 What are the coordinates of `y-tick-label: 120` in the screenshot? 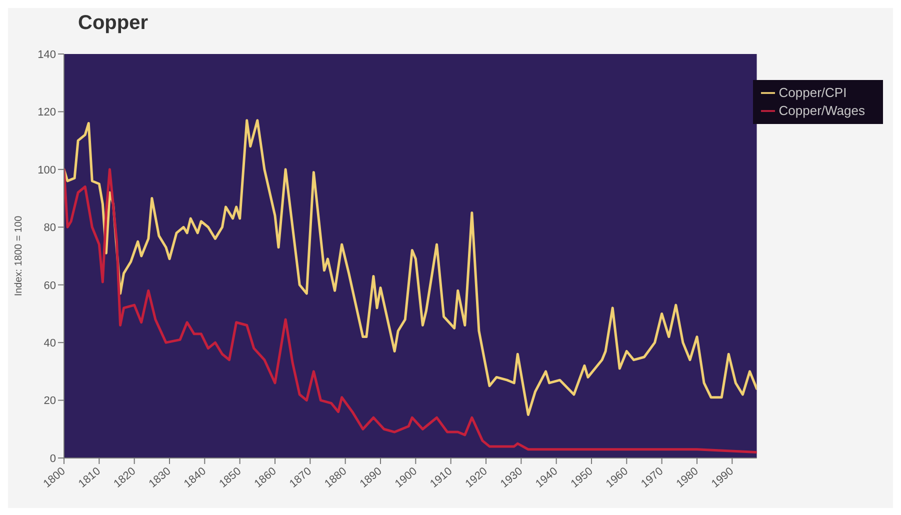 It's located at (47, 112).